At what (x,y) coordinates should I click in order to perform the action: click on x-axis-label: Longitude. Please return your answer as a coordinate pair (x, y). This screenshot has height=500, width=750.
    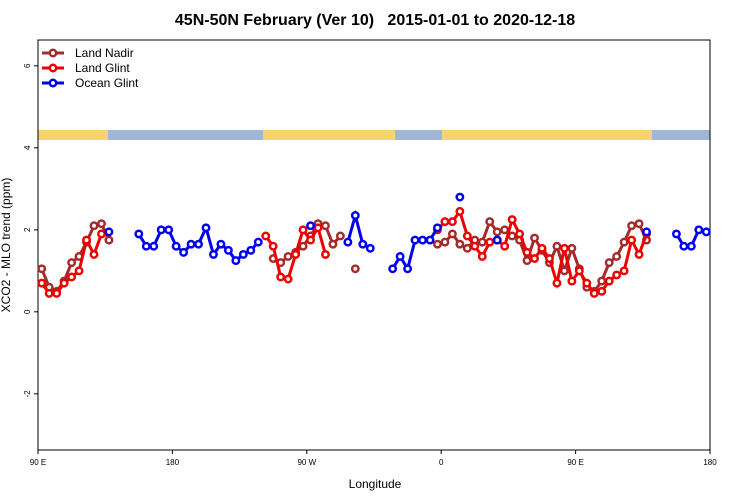
    Looking at the image, I should click on (375, 484).